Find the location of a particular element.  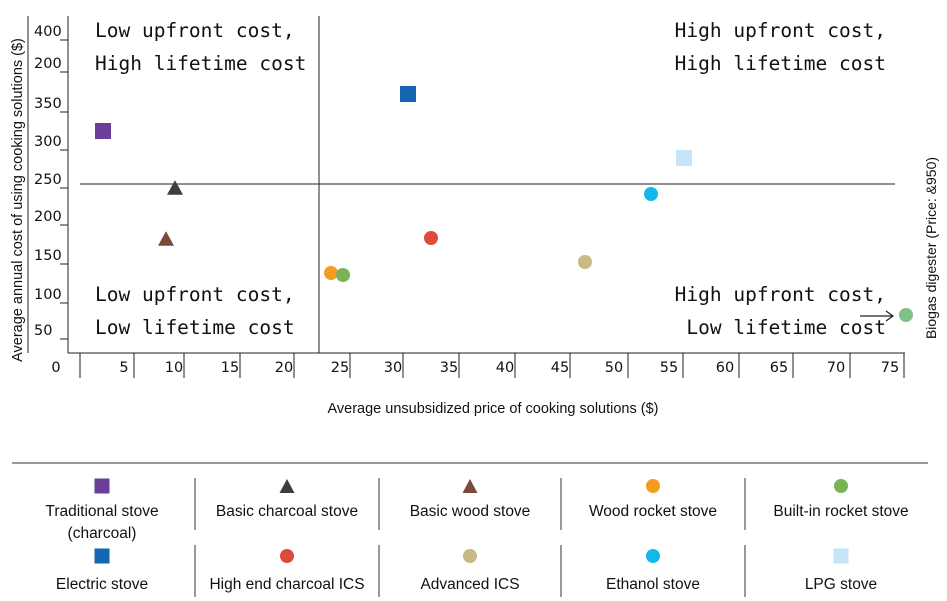

legend-label: (charcoal) is located at coordinates (102, 533).